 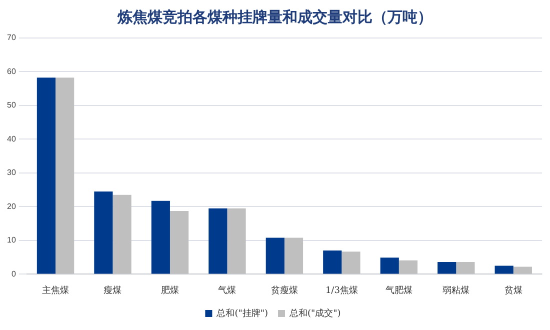 What do you see at coordinates (11, 240) in the screenshot?
I see `y-tick-label: 10` at bounding box center [11, 240].